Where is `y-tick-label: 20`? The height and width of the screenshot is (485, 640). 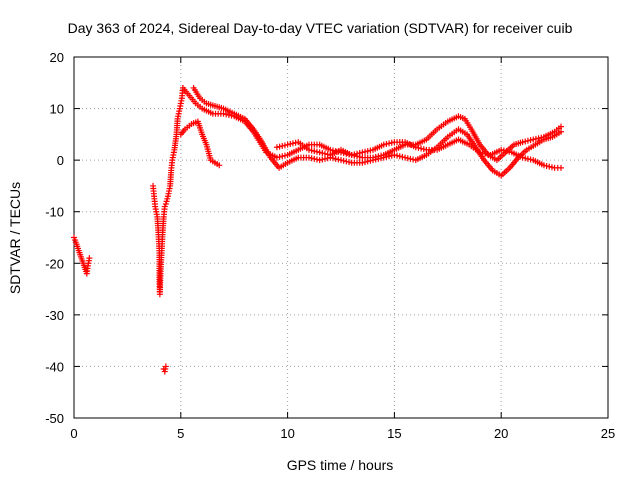 y-tick-label: 20 is located at coordinates (57, 57).